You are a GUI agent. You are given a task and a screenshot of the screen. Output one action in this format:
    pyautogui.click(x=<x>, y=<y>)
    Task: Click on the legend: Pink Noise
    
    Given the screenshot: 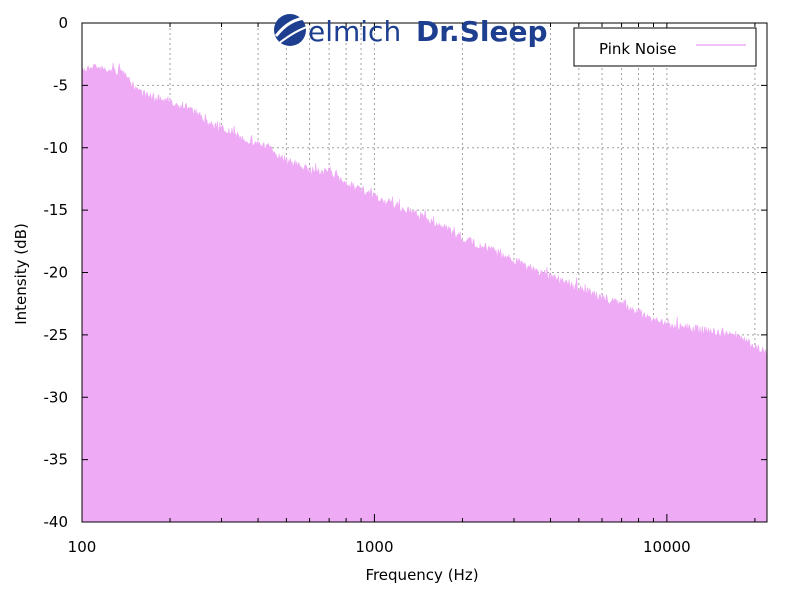 What is the action you would take?
    pyautogui.click(x=665, y=47)
    